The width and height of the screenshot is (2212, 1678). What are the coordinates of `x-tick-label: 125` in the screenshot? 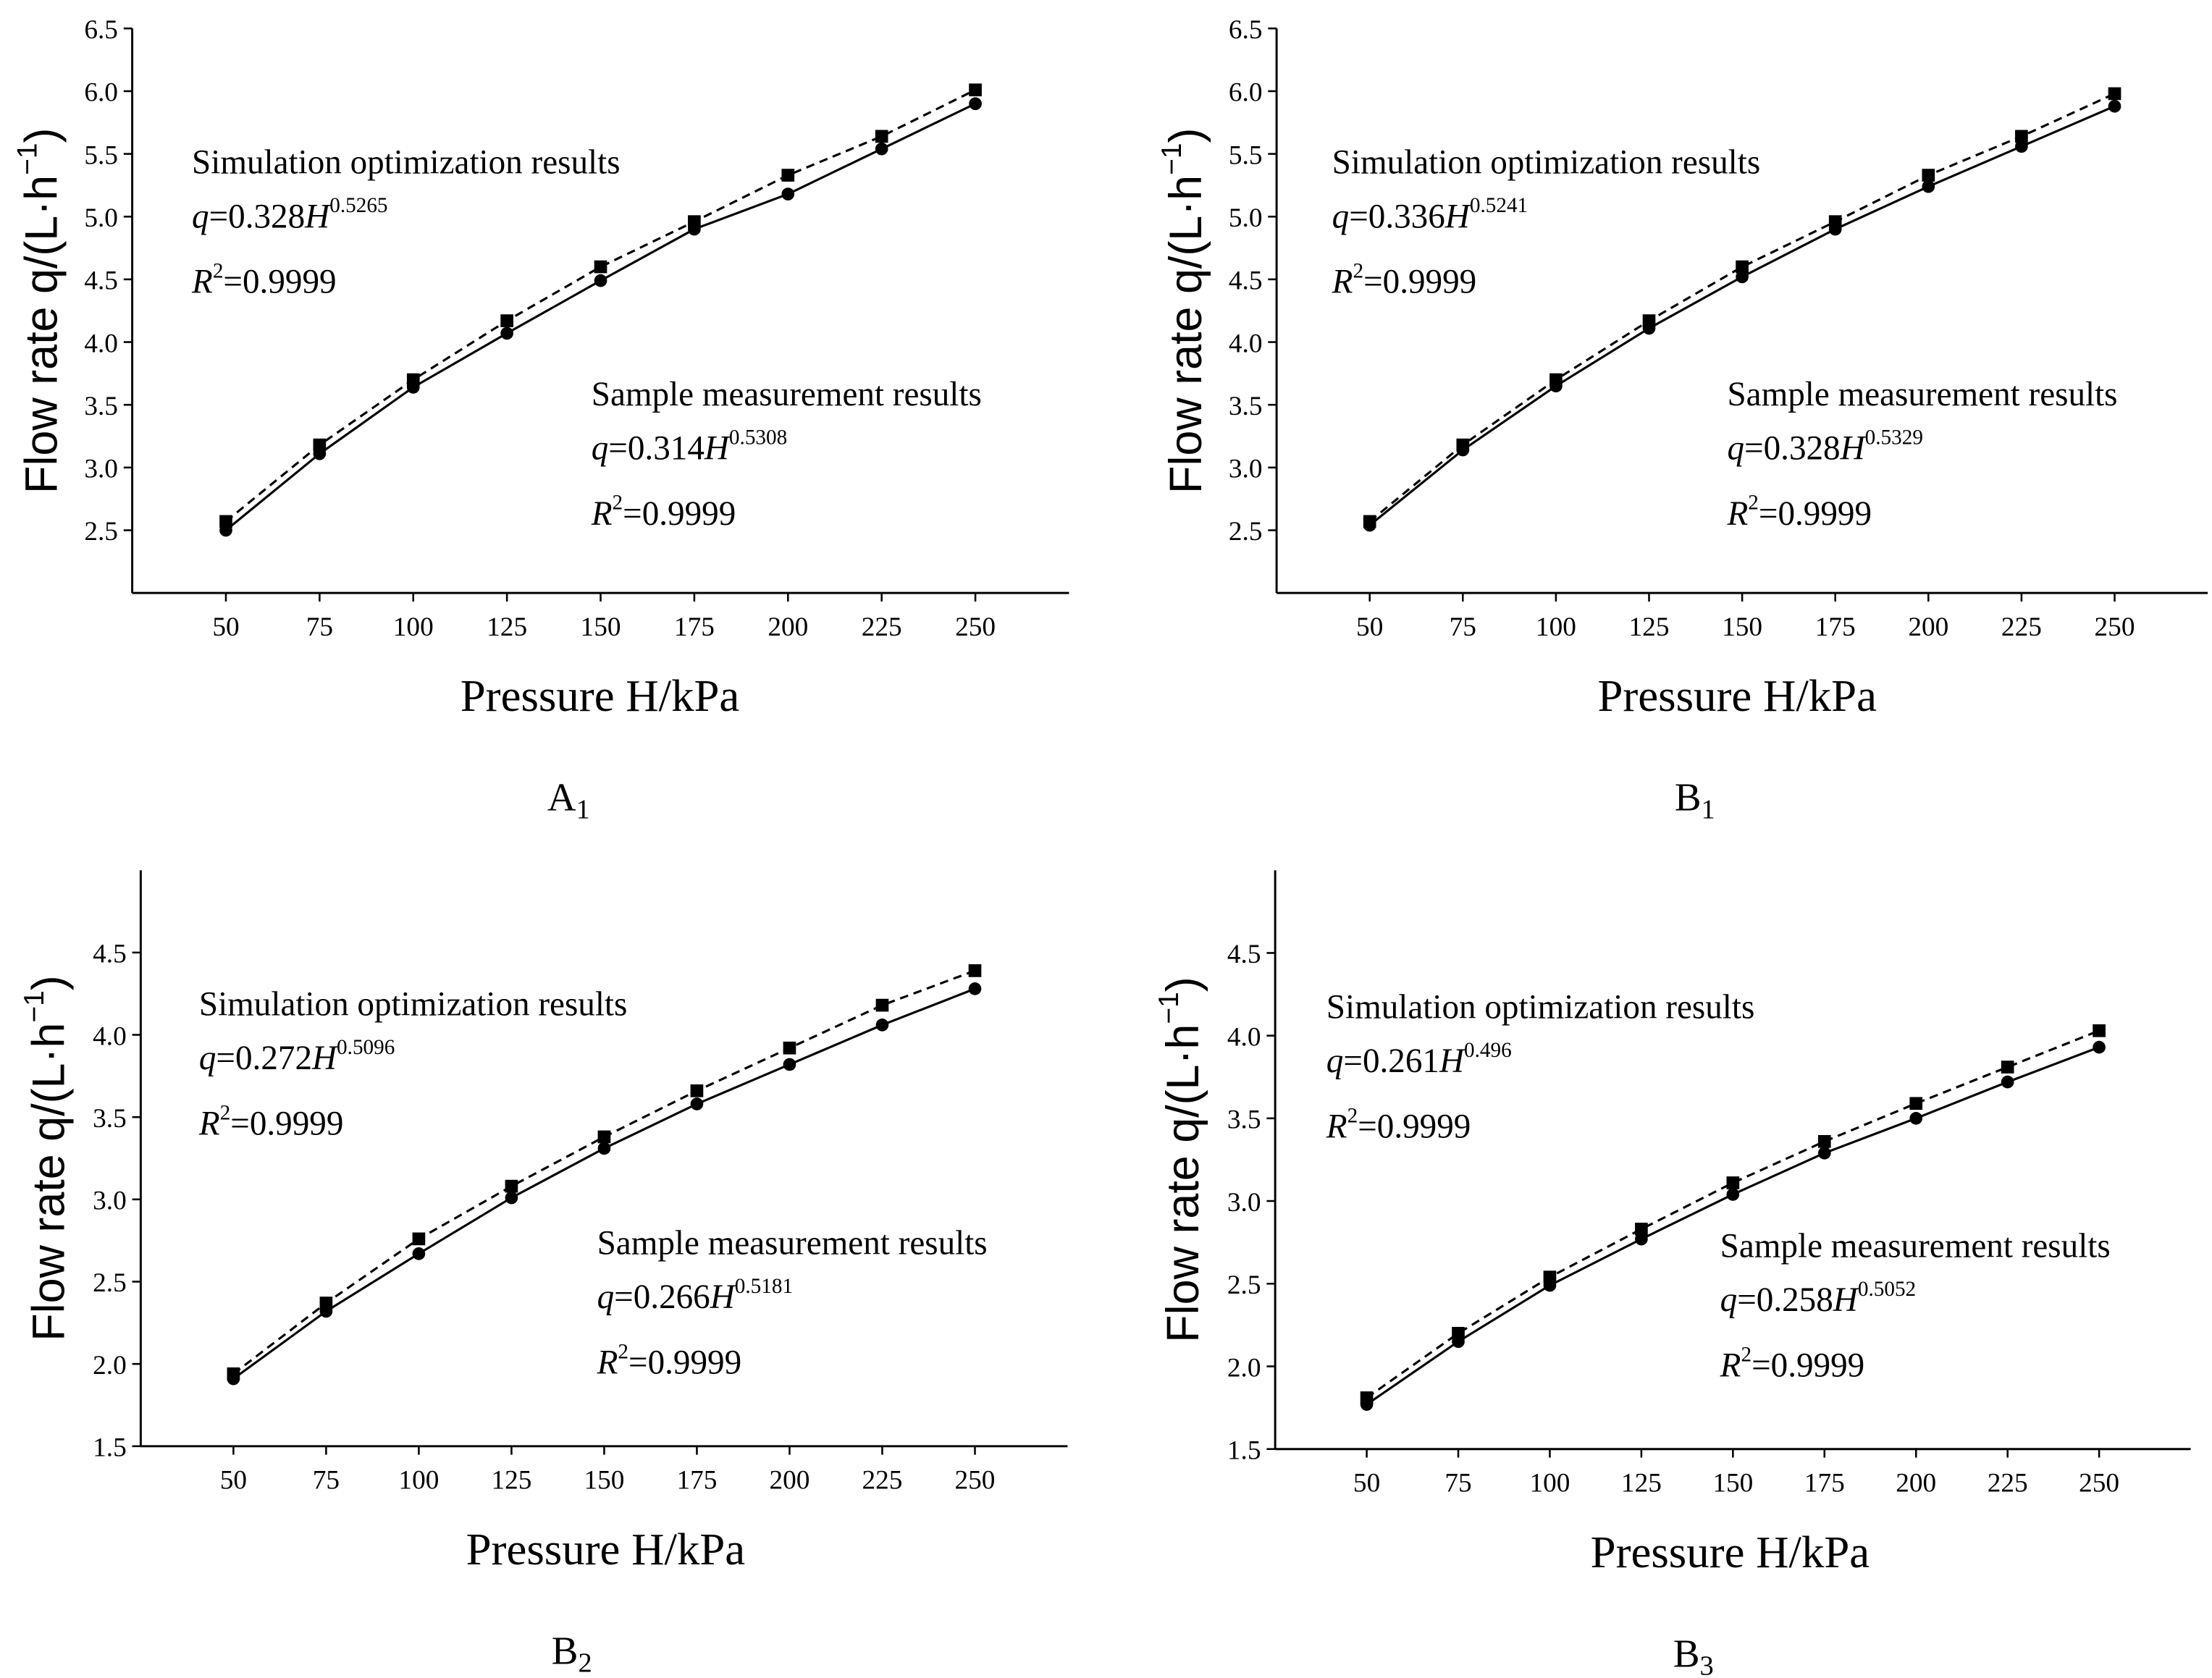 It's located at (507, 627).